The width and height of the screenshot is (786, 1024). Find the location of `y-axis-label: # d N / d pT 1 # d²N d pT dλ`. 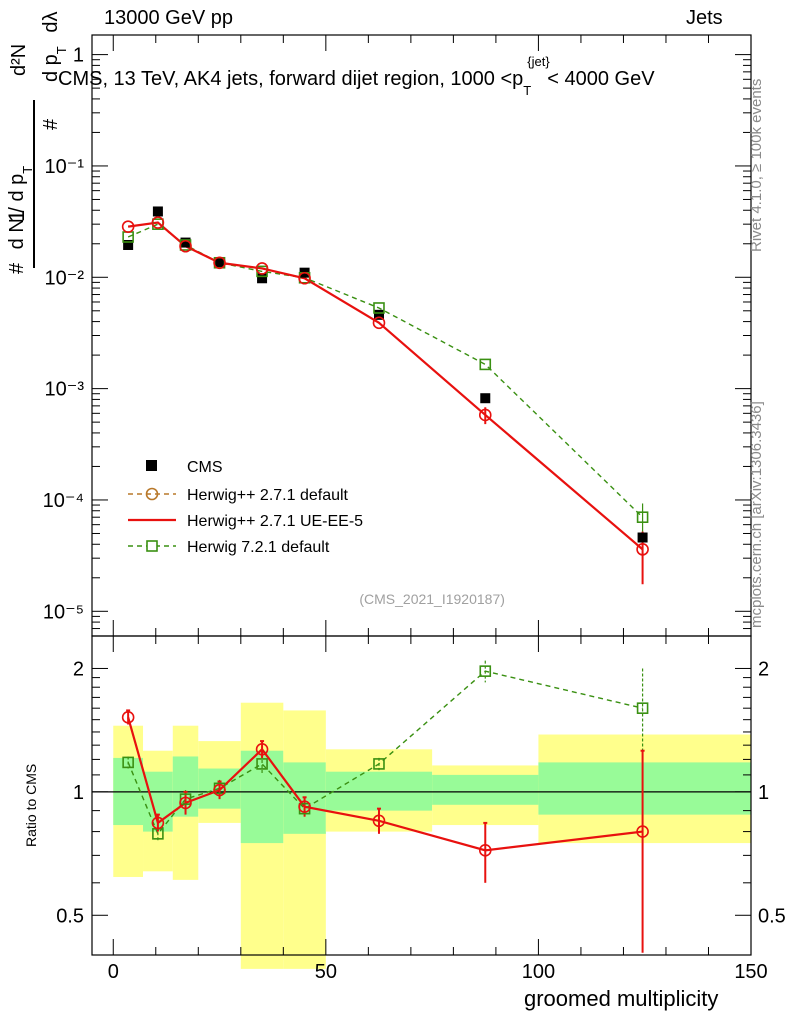

y-axis-label: # d N / d pT 1 # d²N d pT dλ is located at coordinates (35, 150).